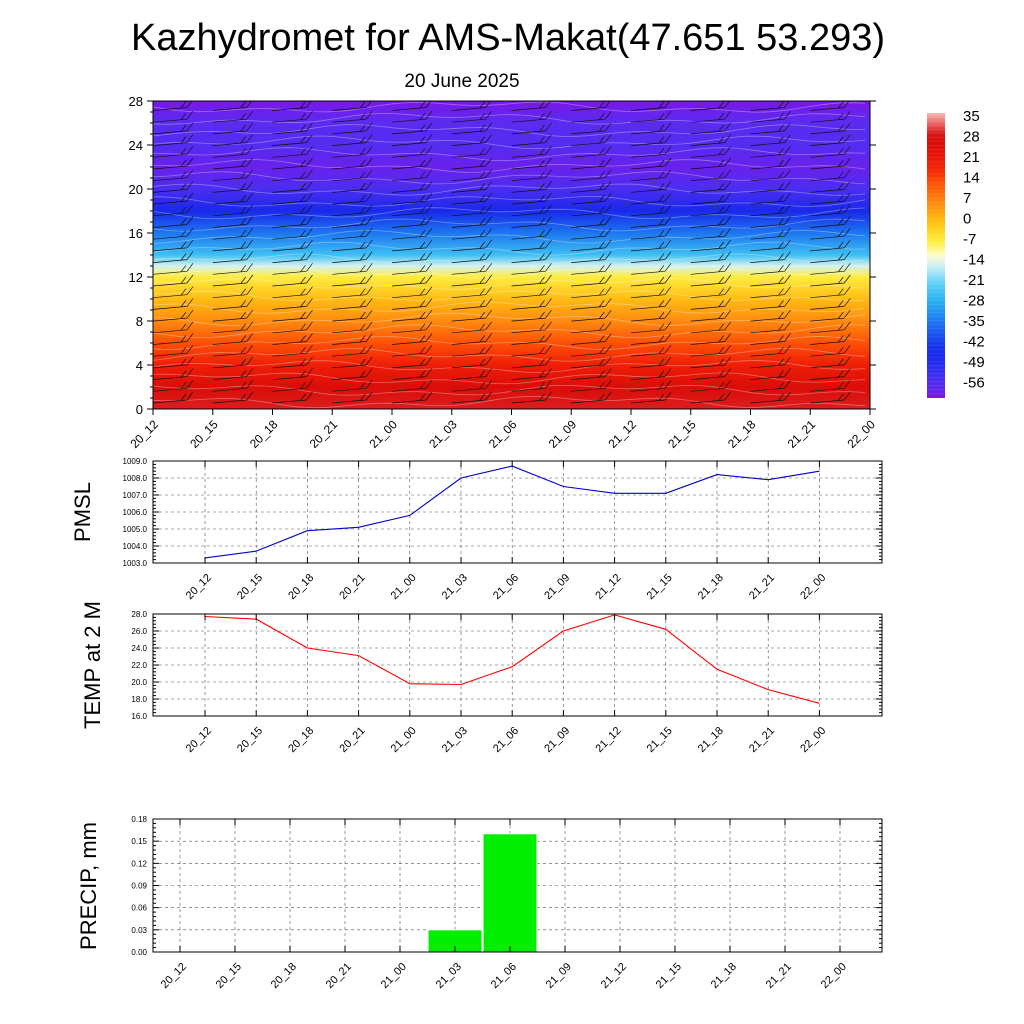 This screenshot has width=1024, height=1024. Describe the element at coordinates (517, 512) in the screenshot. I see `gridlines` at that location.